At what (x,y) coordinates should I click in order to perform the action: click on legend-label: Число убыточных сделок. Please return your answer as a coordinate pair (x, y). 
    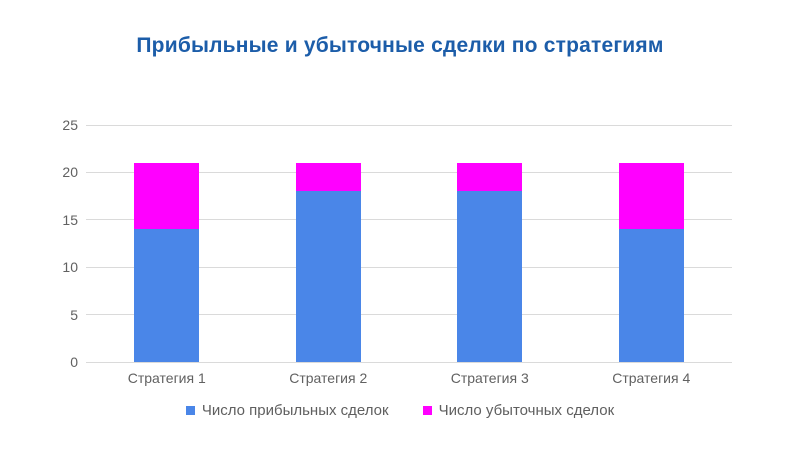
    Looking at the image, I should click on (526, 410).